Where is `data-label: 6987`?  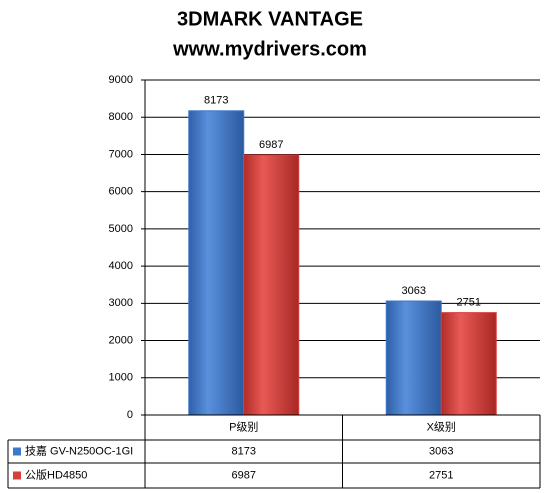
data-label: 6987 is located at coordinates (271, 145).